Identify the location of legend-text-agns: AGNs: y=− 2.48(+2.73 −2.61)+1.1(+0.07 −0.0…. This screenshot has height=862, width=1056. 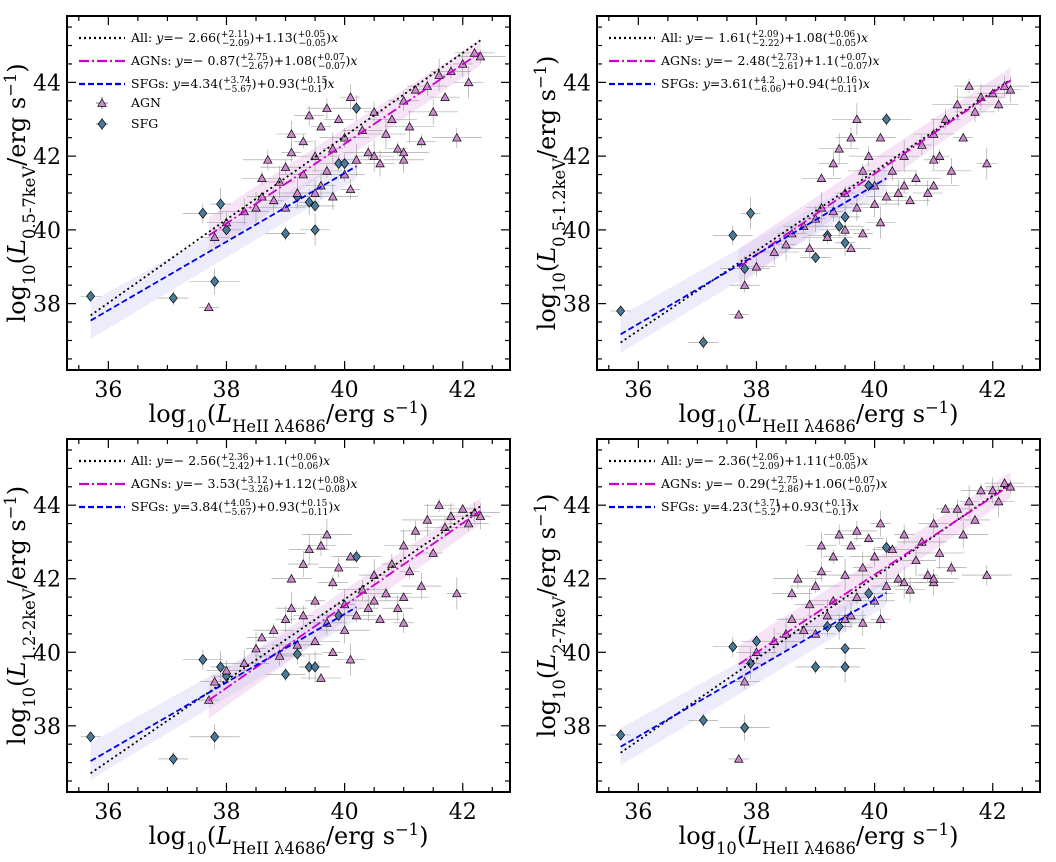
(770, 62).